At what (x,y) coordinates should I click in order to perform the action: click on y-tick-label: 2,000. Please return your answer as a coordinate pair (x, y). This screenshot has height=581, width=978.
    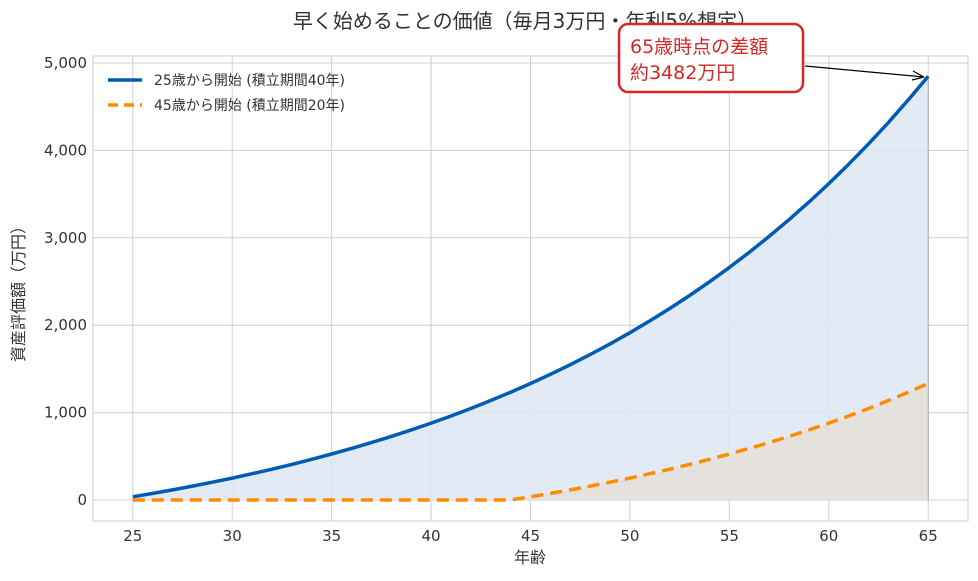
    Looking at the image, I should click on (65, 325).